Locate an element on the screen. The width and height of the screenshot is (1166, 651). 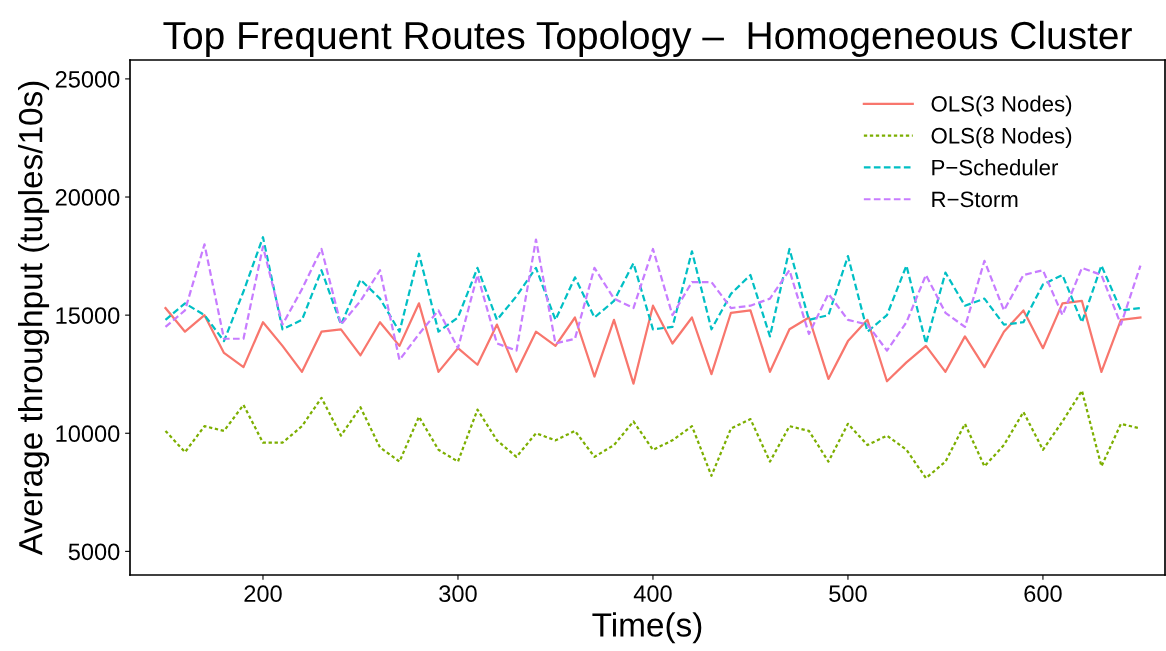
legend-label: OLS(3 Nodes) is located at coordinates (1001, 106).